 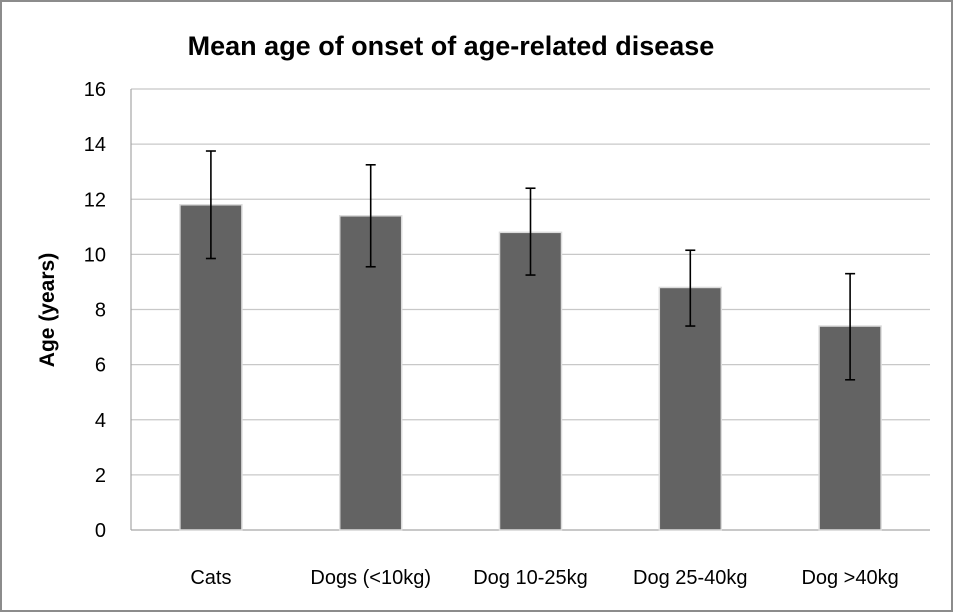 What do you see at coordinates (370, 578) in the screenshot?
I see `x-category-label: Dogs (<10kg)` at bounding box center [370, 578].